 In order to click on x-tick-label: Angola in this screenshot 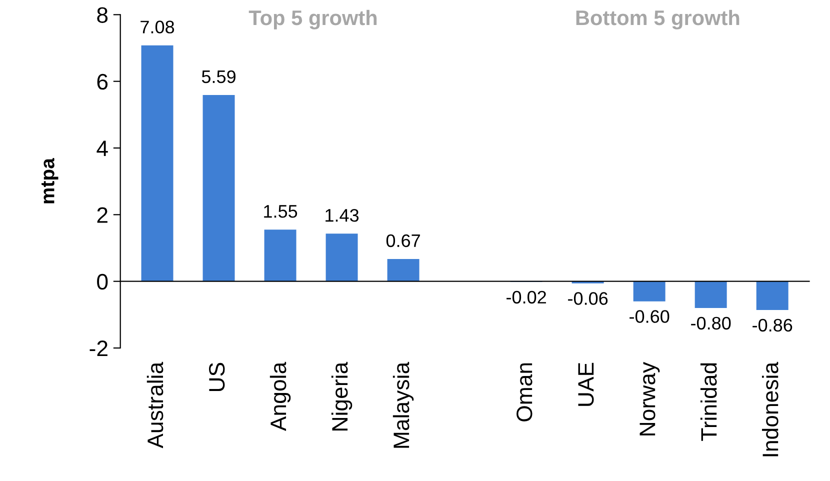, I will do `click(280, 397)`.